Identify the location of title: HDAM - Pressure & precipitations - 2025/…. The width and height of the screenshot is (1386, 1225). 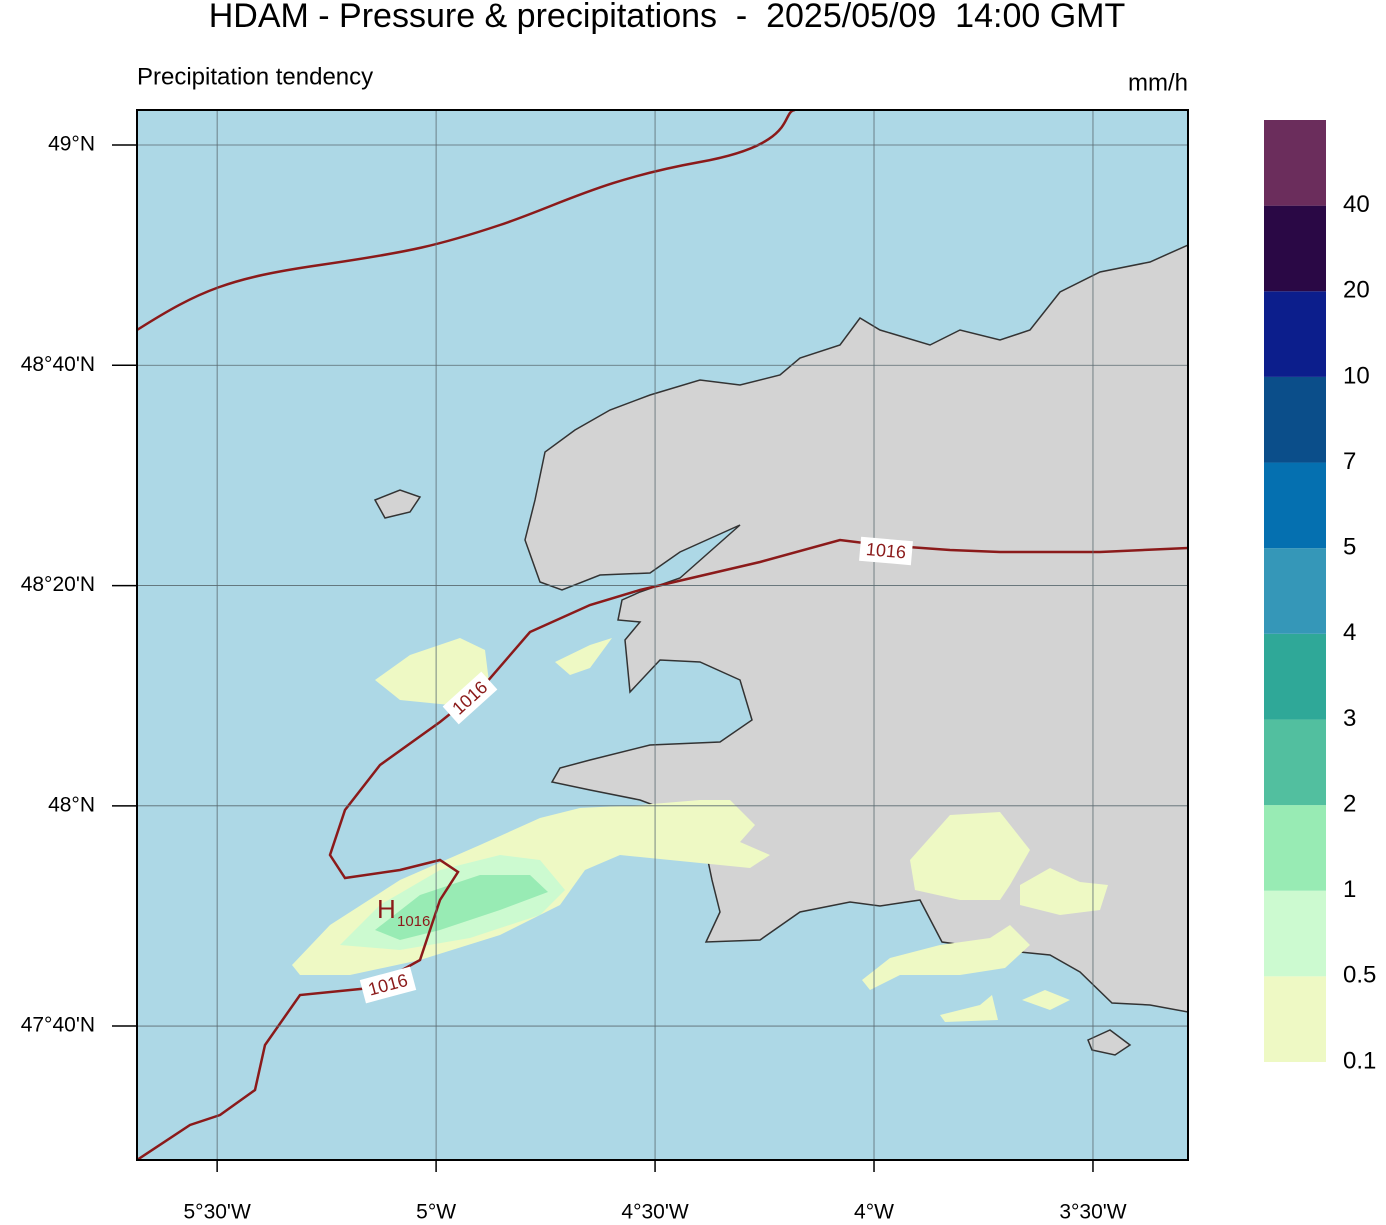
(667, 17).